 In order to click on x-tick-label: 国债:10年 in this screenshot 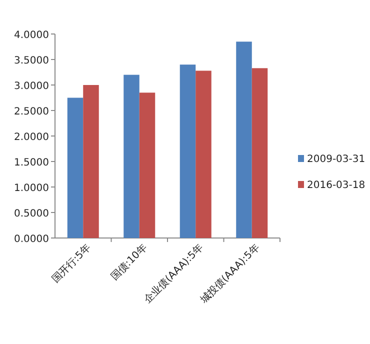, I will do `click(129, 262)`.